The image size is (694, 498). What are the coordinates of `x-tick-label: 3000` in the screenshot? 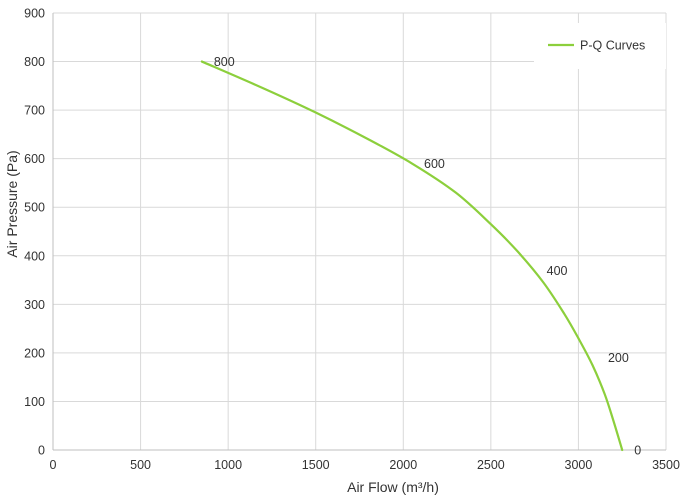 It's located at (579, 465).